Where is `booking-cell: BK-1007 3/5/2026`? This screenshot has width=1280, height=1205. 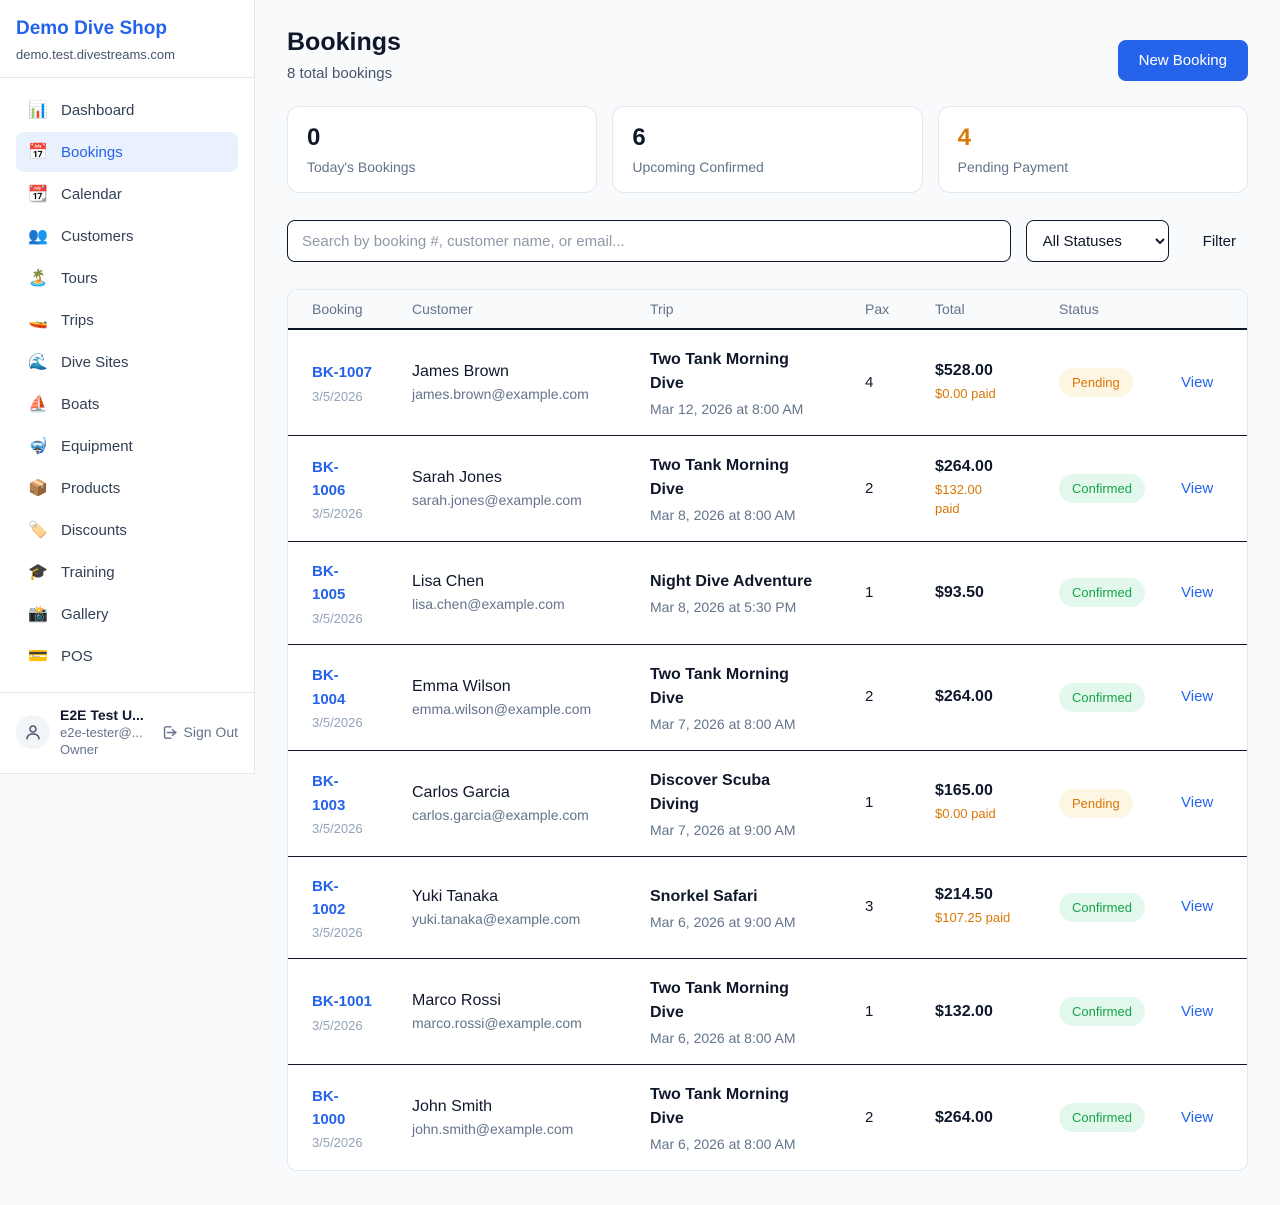
booking-cell: BK-1007 3/5/2026 is located at coordinates (344, 382).